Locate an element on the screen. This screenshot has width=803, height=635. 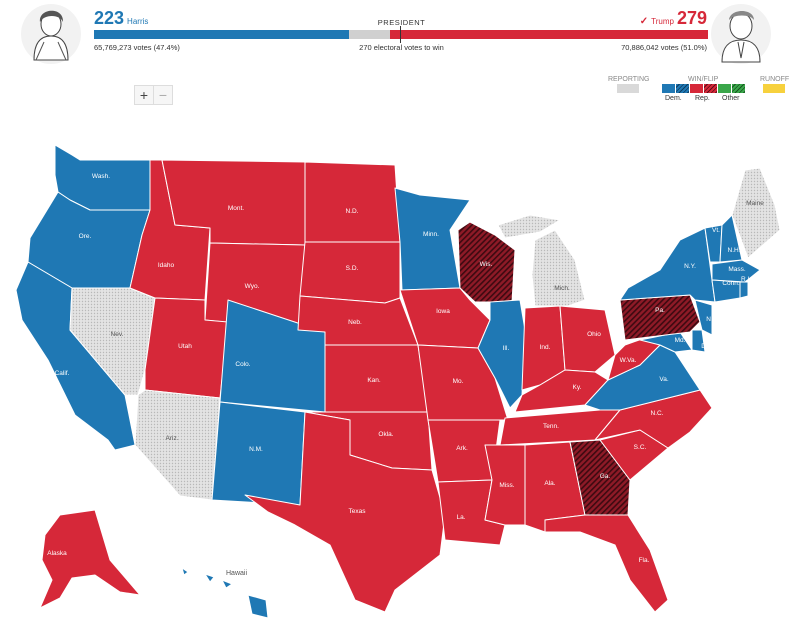
state-label: N.D. is located at coordinates (352, 211).